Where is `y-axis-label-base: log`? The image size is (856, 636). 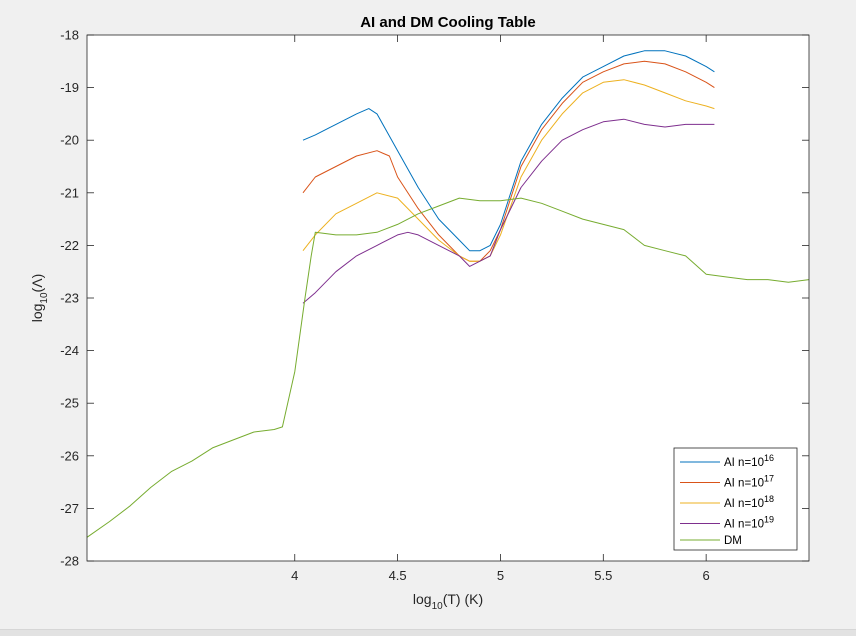 y-axis-label-base: log is located at coordinates (37, 313).